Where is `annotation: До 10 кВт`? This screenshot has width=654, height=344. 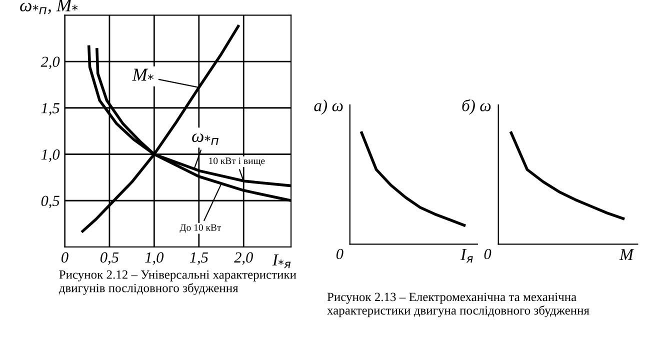
annotation: До 10 кВт is located at coordinates (201, 228).